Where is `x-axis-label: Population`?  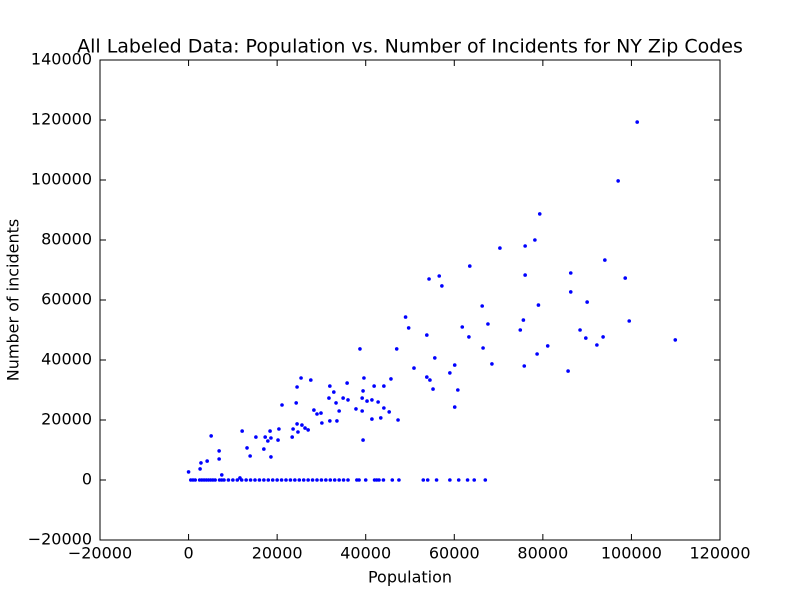
x-axis-label: Population is located at coordinates (410, 577).